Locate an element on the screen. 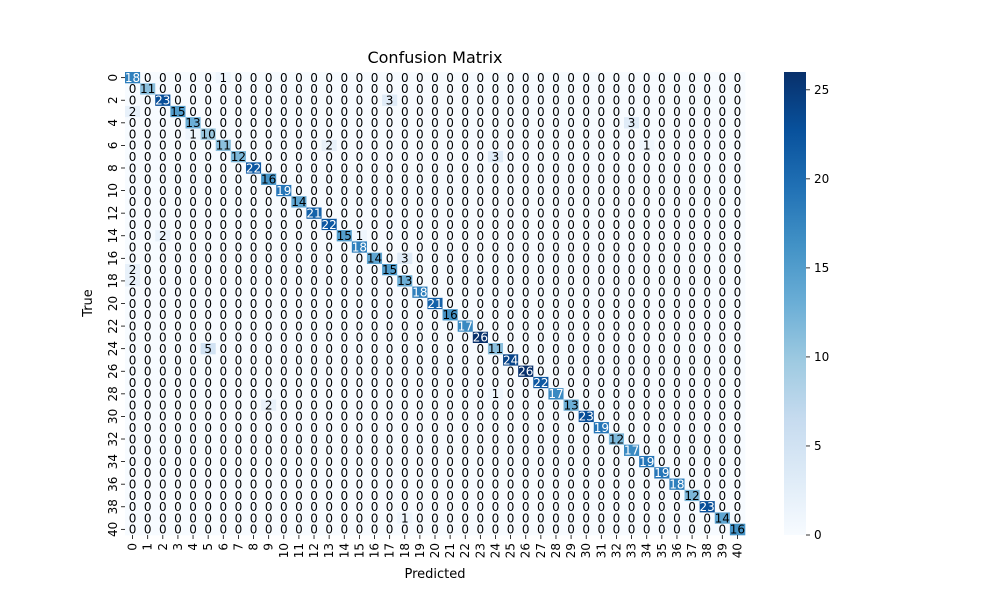 The height and width of the screenshot is (600, 1000). cell-value-label: 26 is located at coordinates (480, 338).